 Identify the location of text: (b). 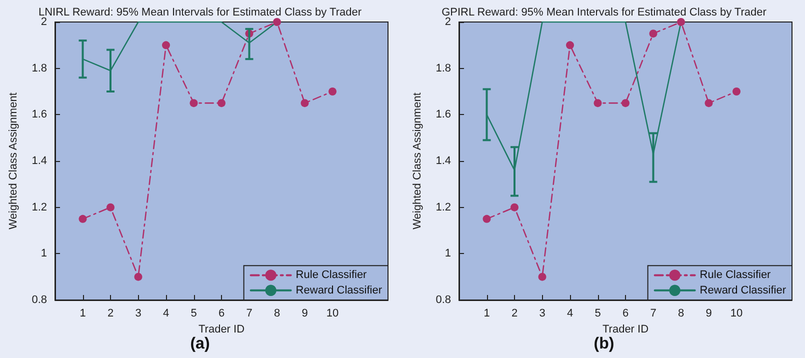
(604, 344).